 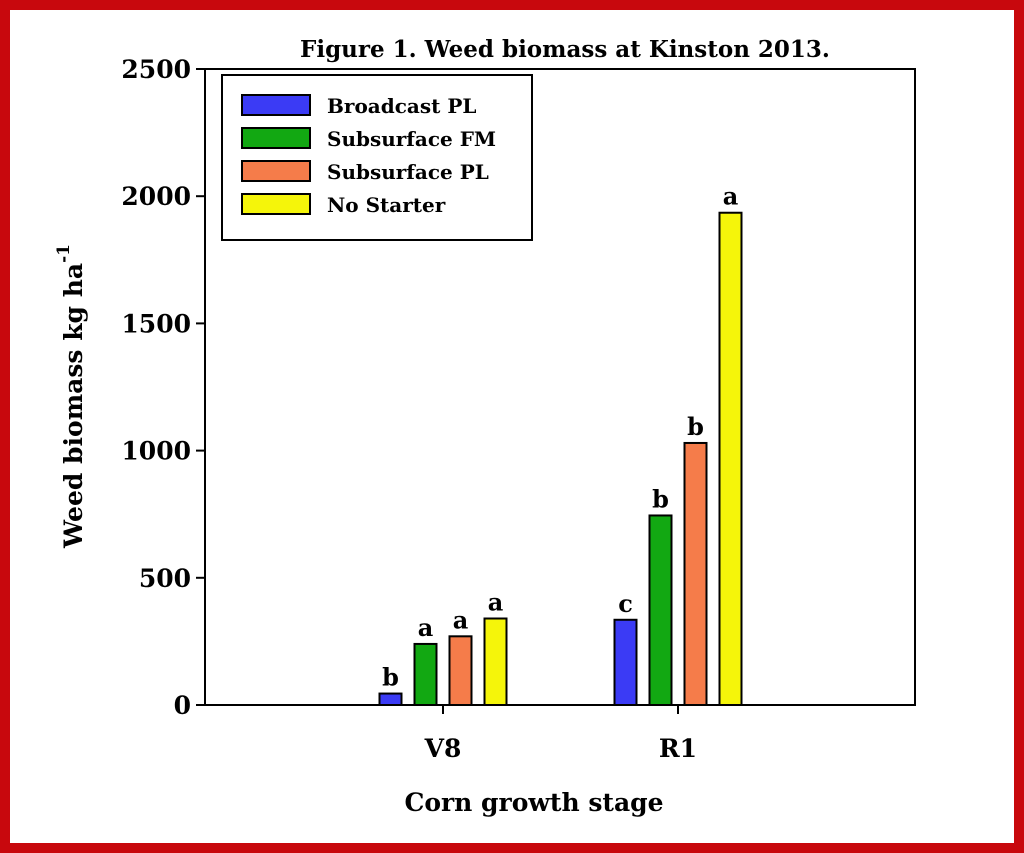 What do you see at coordinates (565, 49) in the screenshot?
I see `chart-title: Figure 1. Weed biomass at Kinston 2013.` at bounding box center [565, 49].